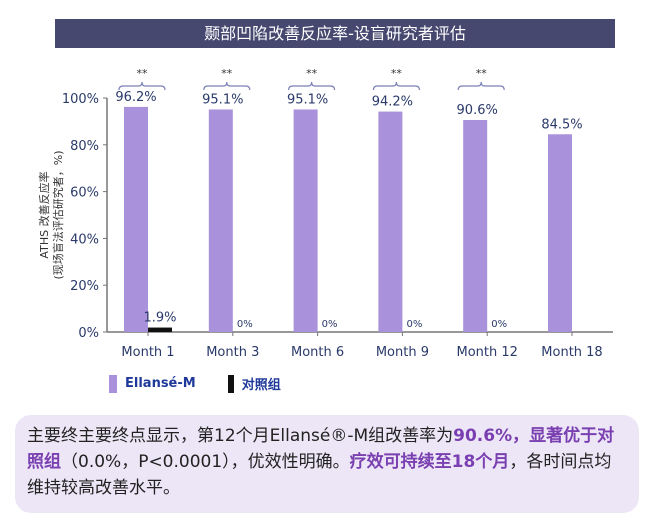 This screenshot has width=650, height=520. I want to click on y-tick-label: 40%, so click(84, 239).